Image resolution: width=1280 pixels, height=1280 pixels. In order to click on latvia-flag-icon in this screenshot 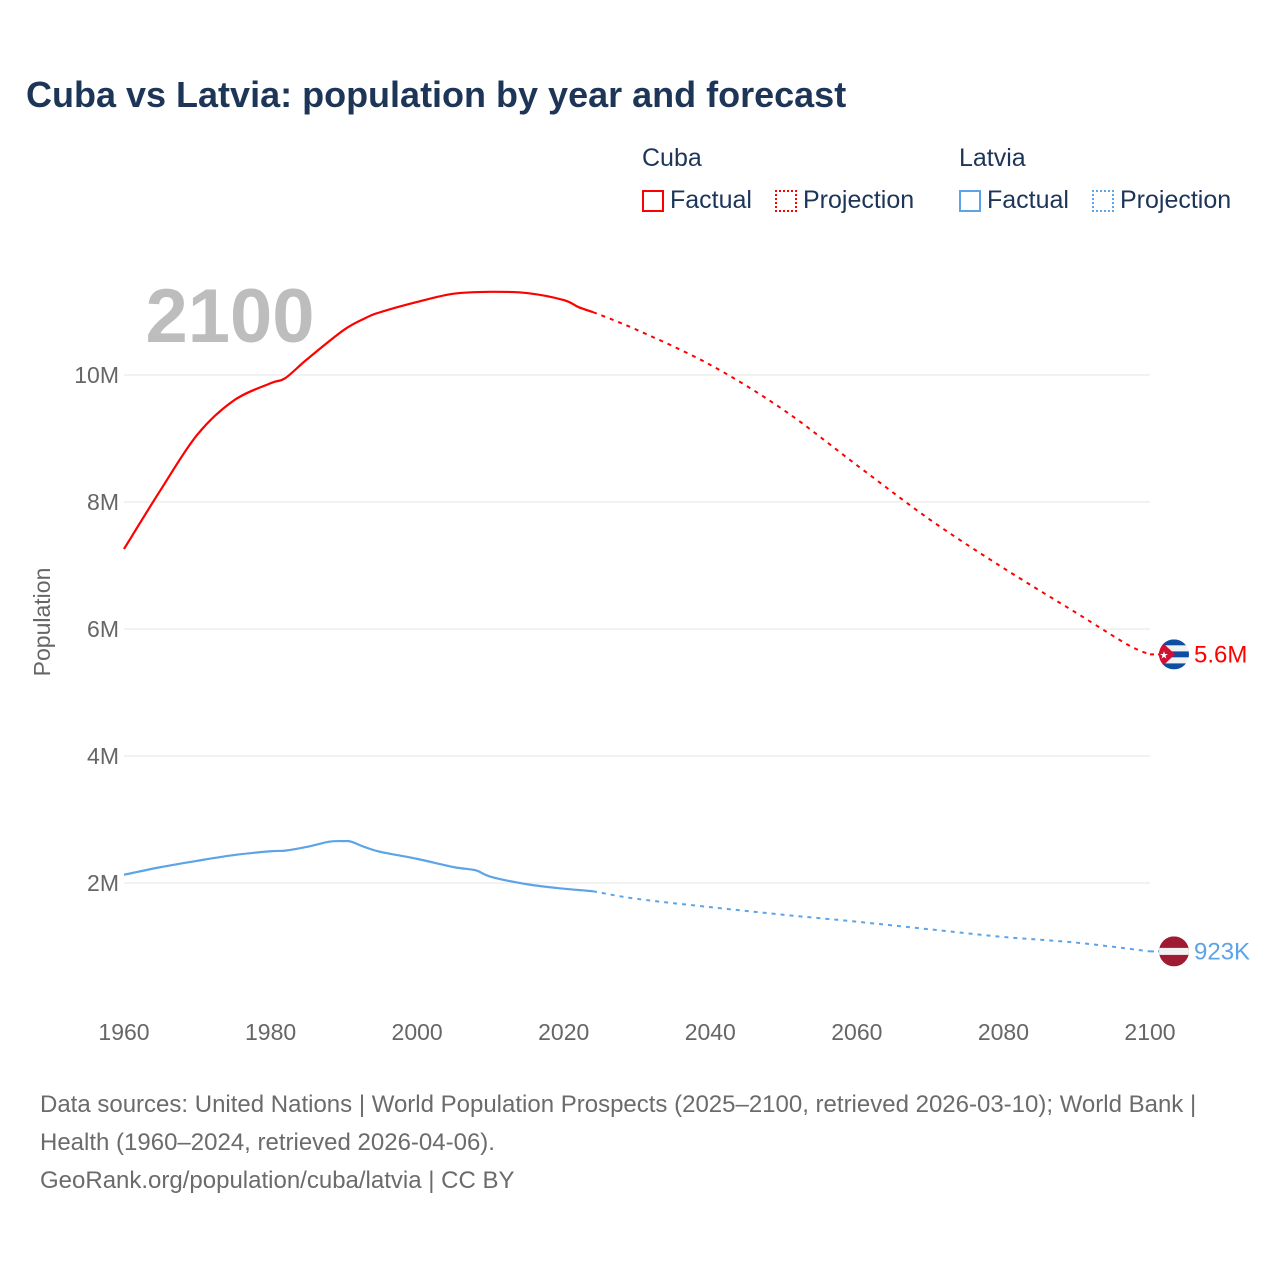, I will do `click(1174, 951)`.